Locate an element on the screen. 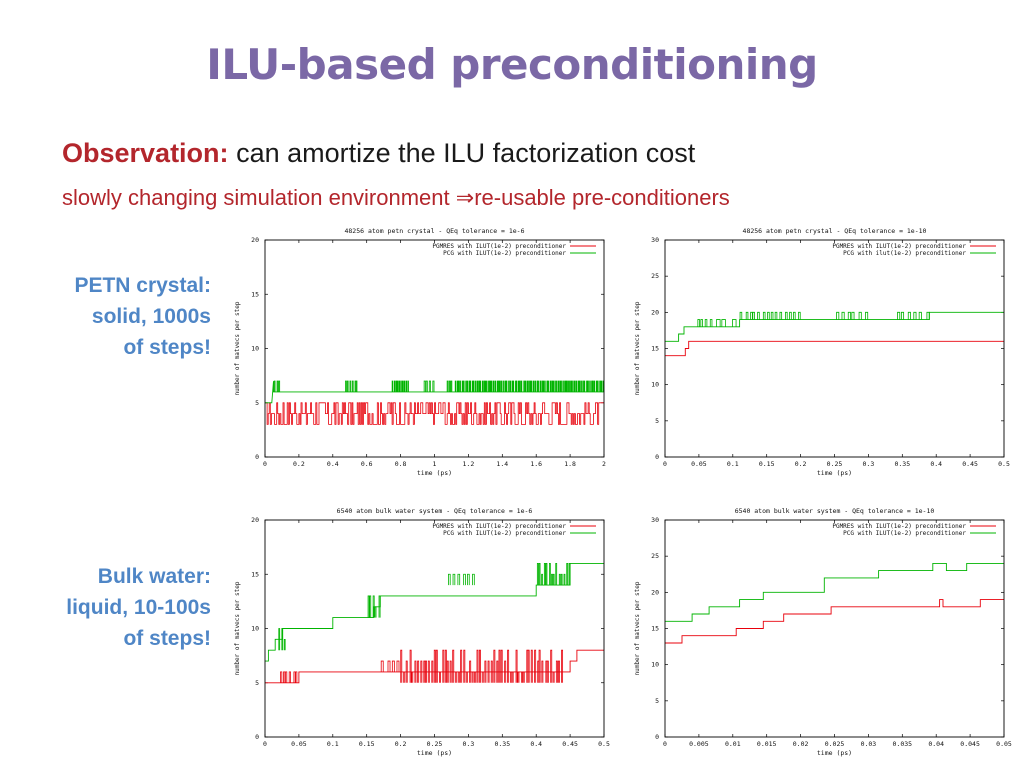 The width and height of the screenshot is (1024, 768). legend-label: PGMRES with ILUT(1e-2) preconditioner is located at coordinates (499, 526).